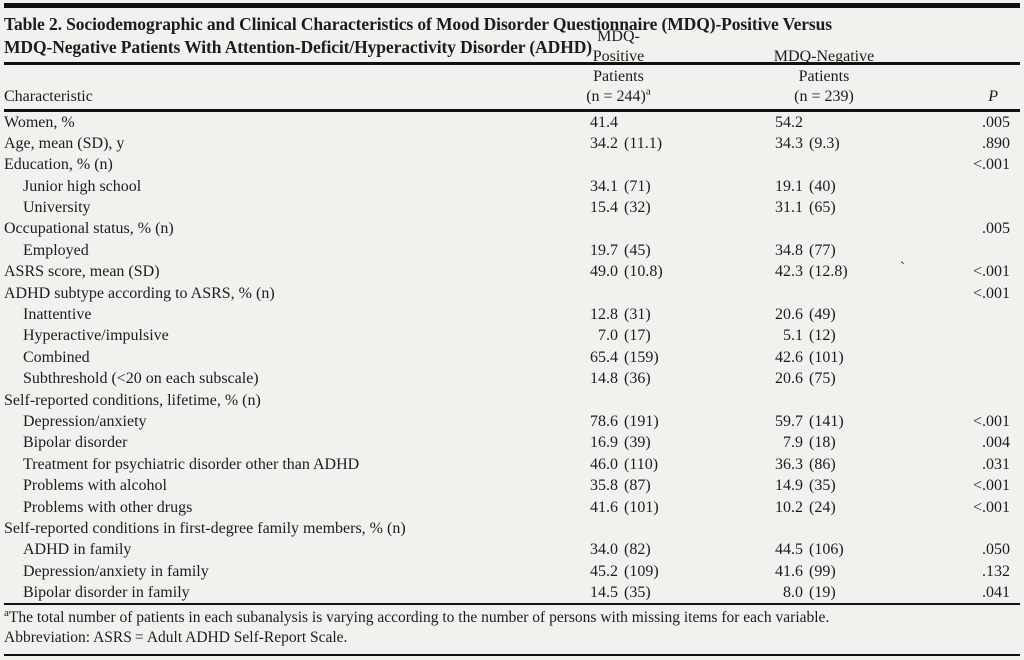 The image size is (1024, 660). What do you see at coordinates (789, 186) in the screenshot?
I see `mdq-negative-number: 19.1` at bounding box center [789, 186].